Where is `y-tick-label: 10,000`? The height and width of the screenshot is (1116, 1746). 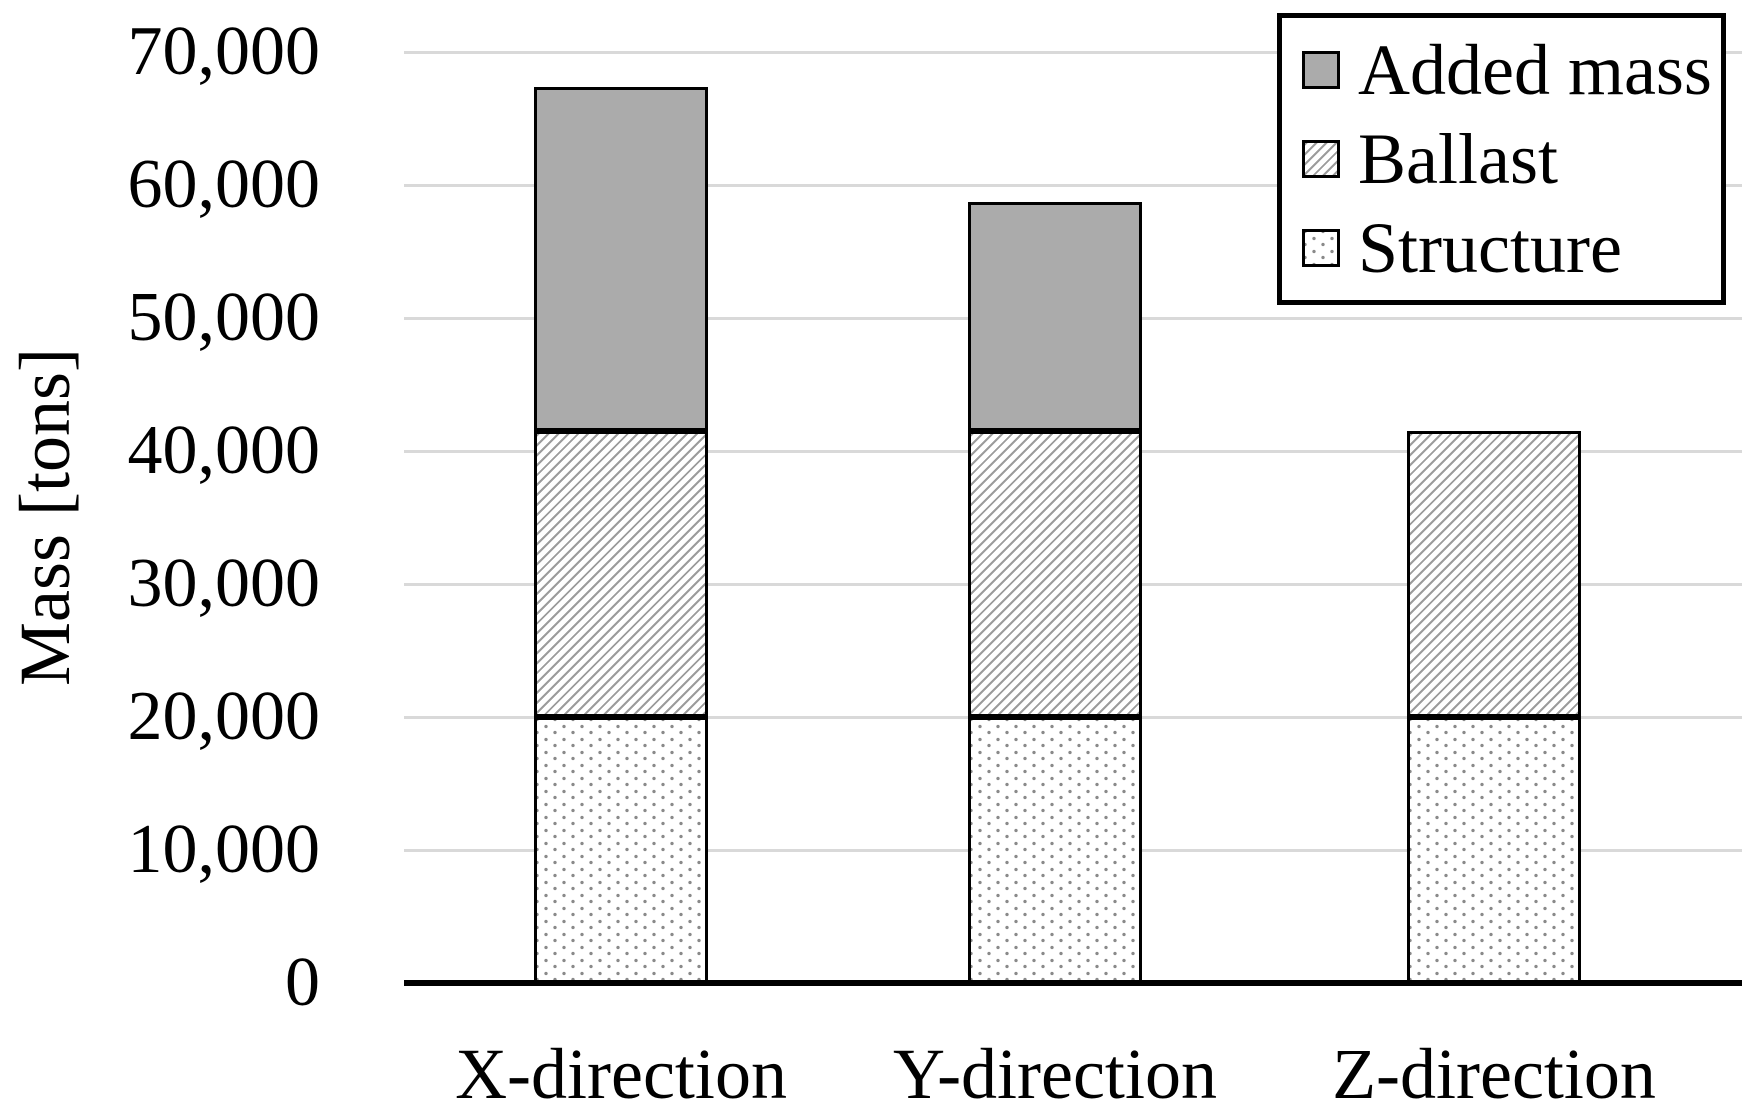 y-tick-label: 10,000 is located at coordinates (224, 849).